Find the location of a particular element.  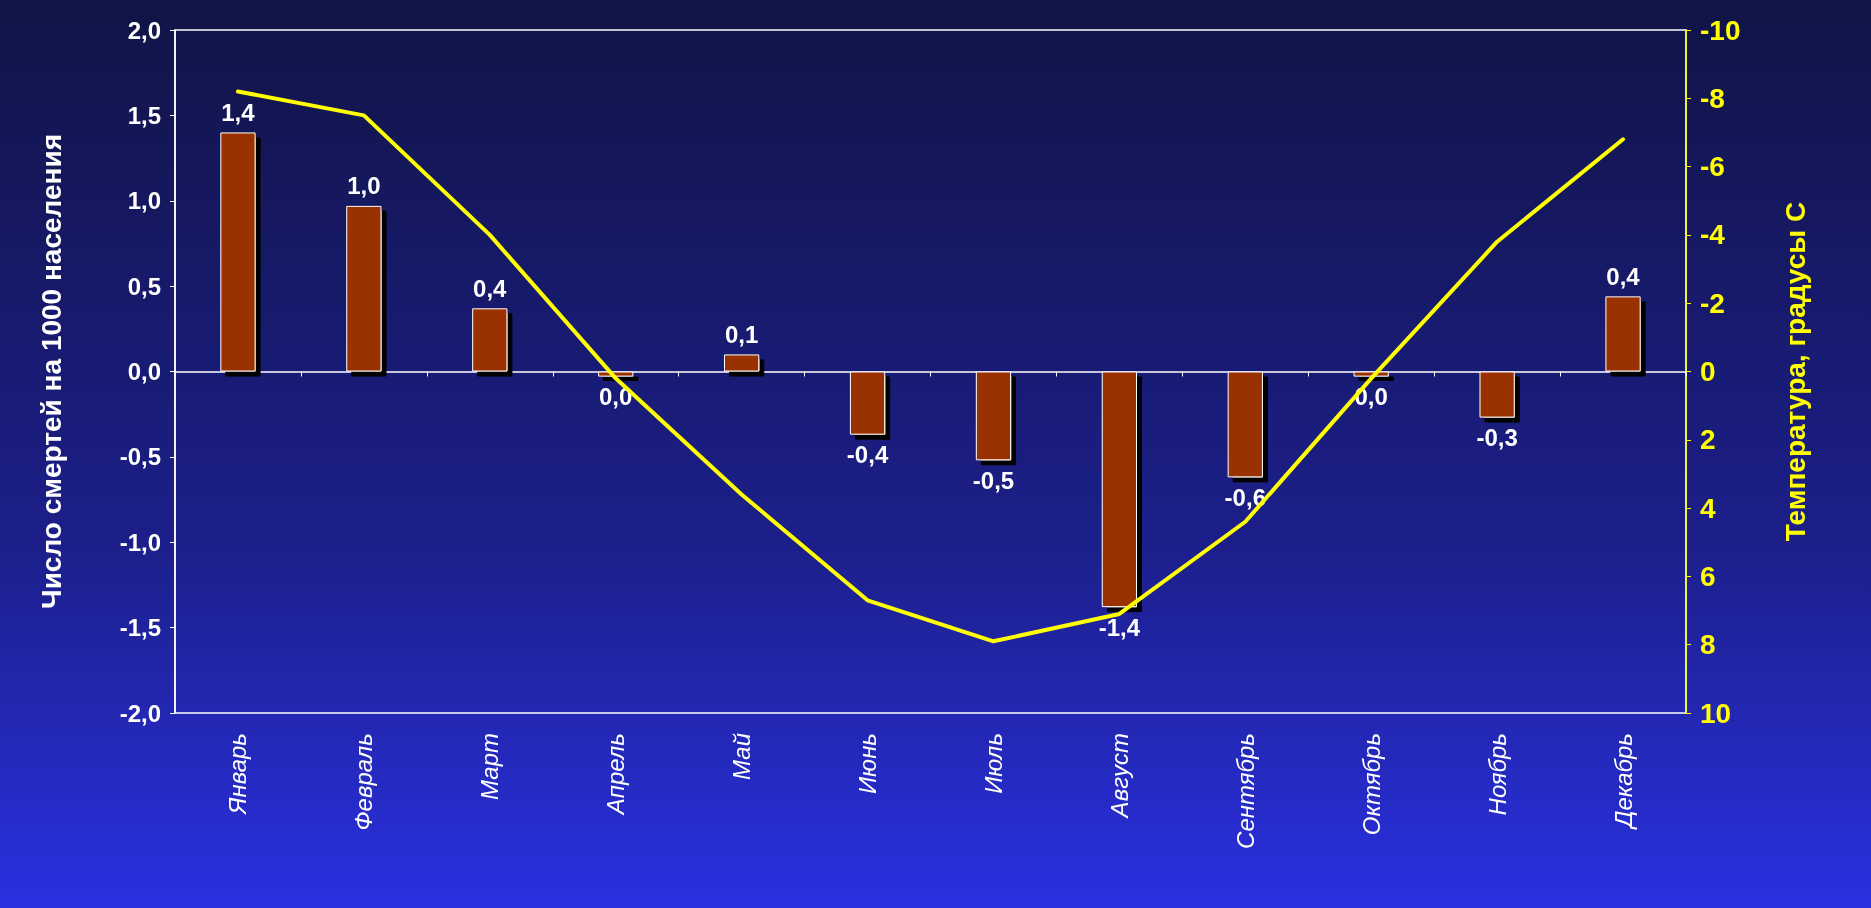

y2-tick-label: 0 is located at coordinates (1708, 371).